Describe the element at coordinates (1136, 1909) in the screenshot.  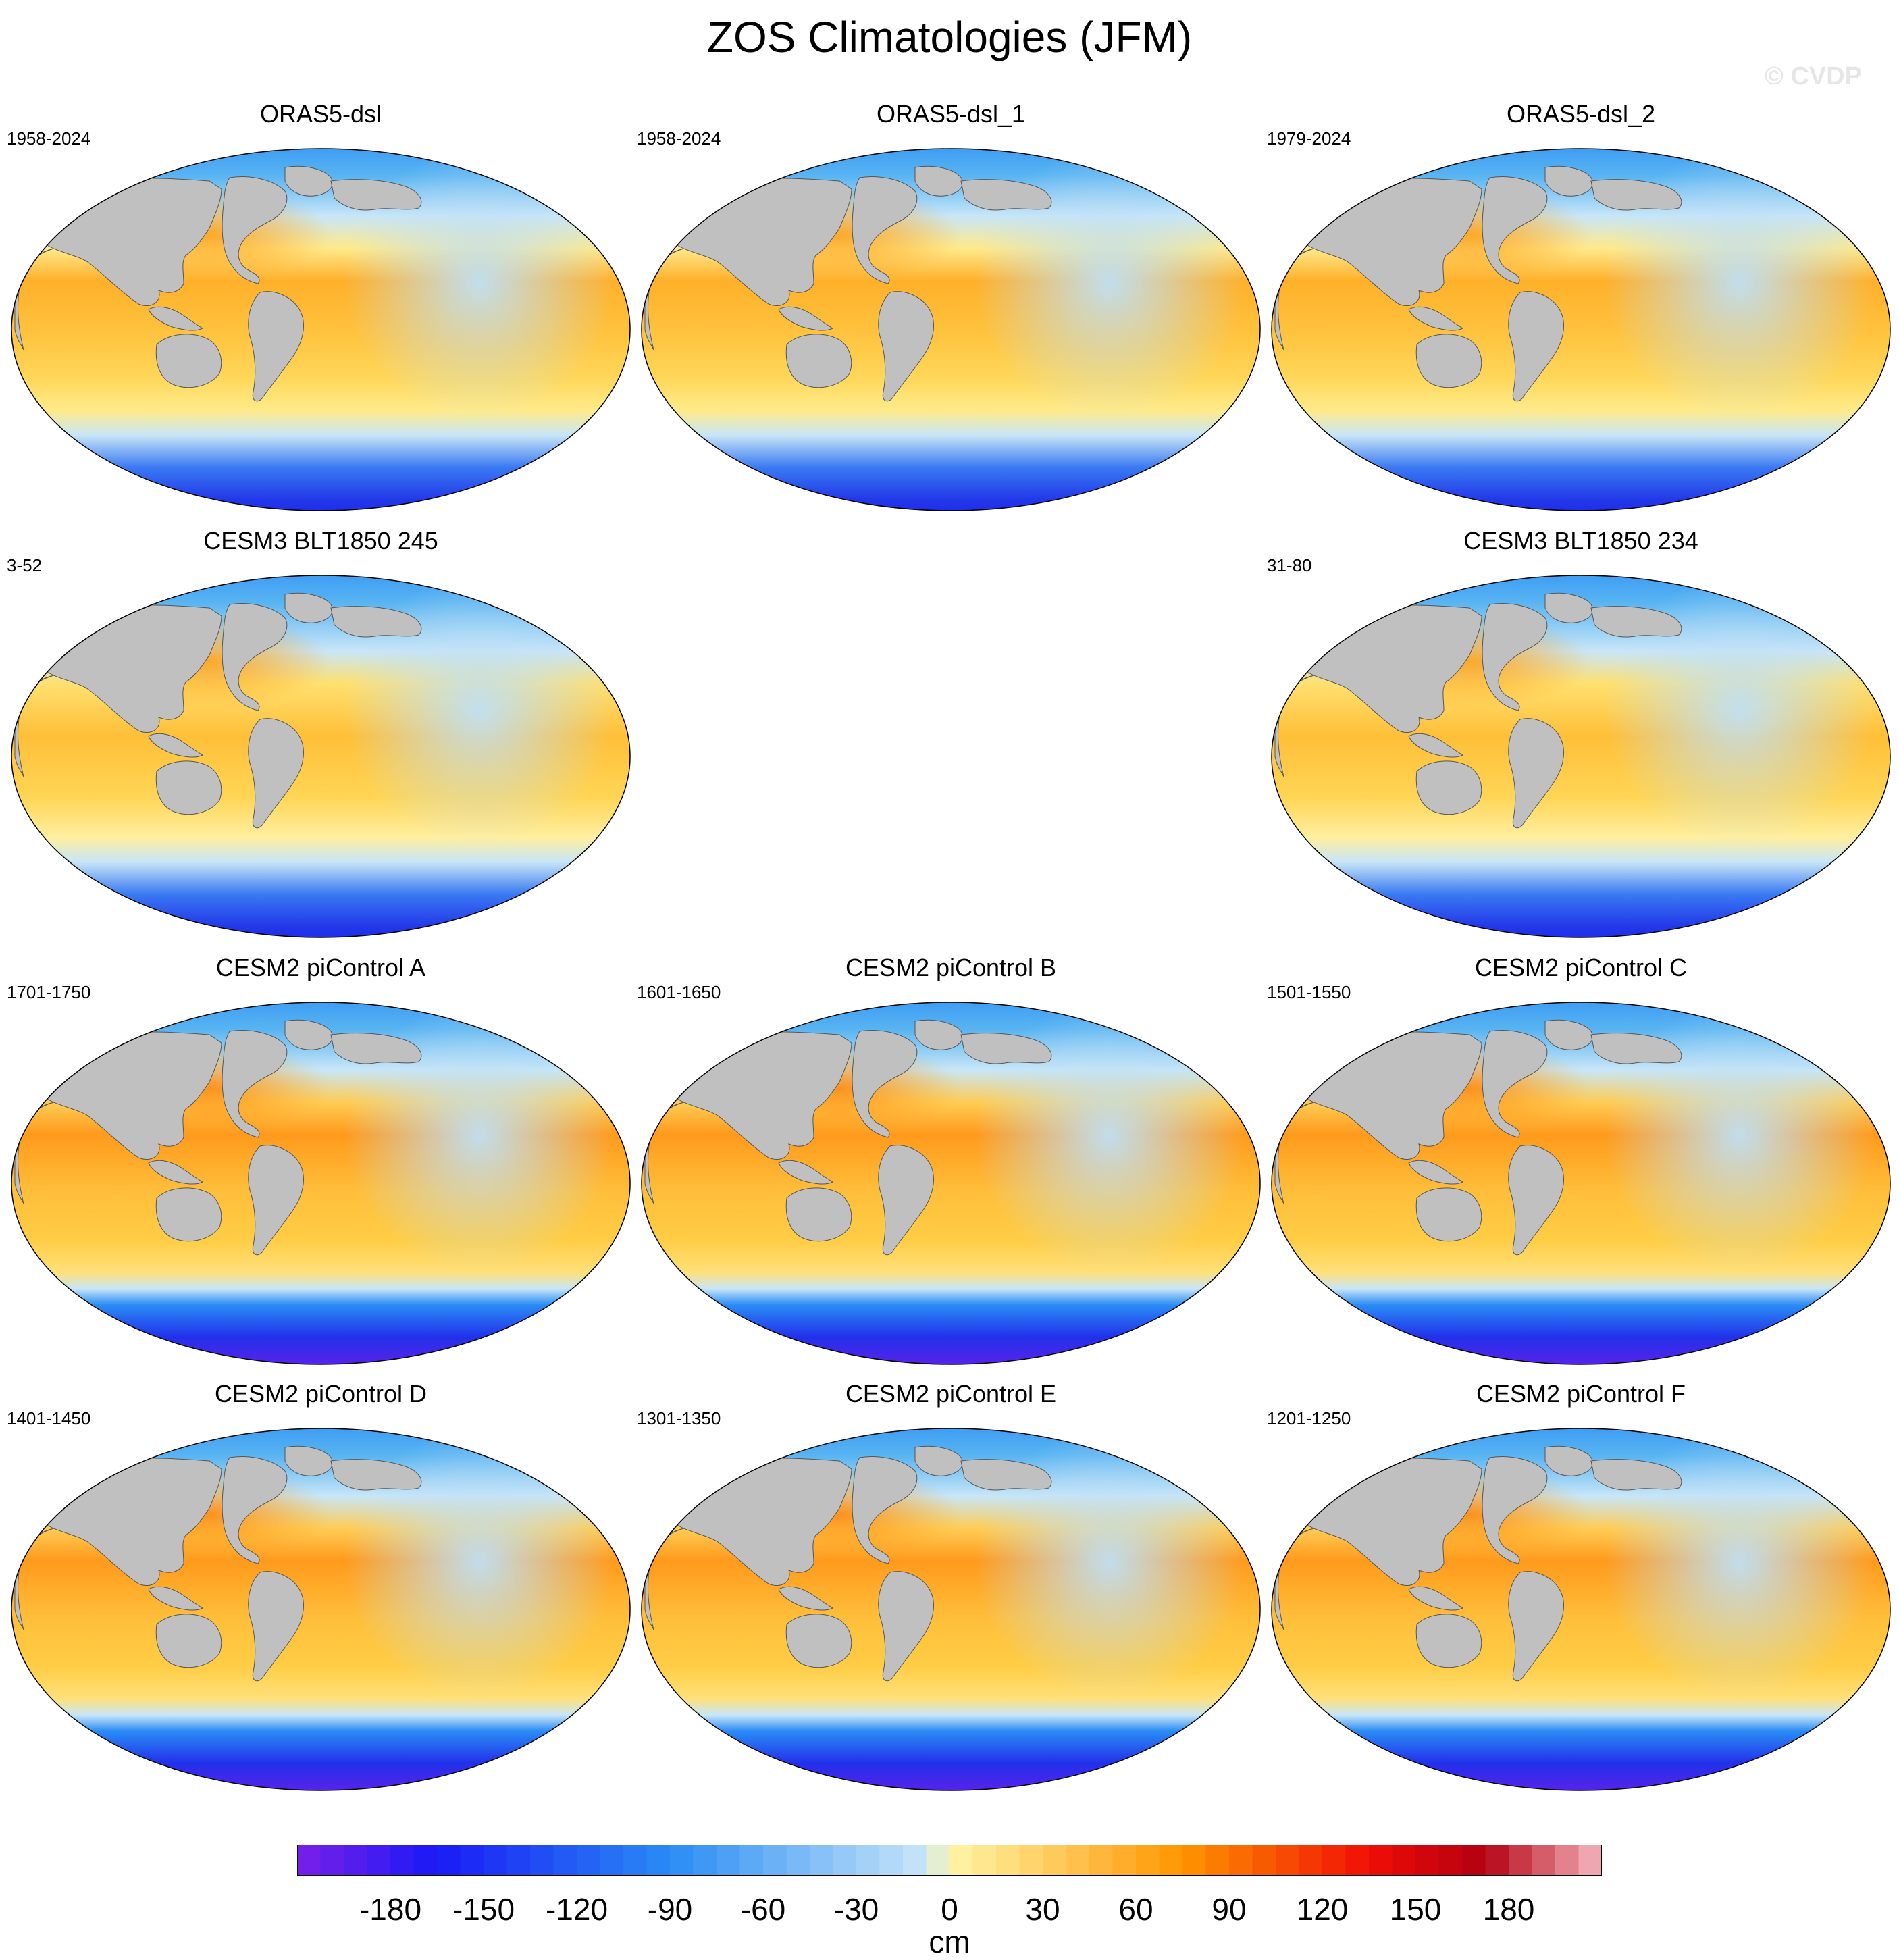
I see `colorbar-tick-label: 60` at that location.